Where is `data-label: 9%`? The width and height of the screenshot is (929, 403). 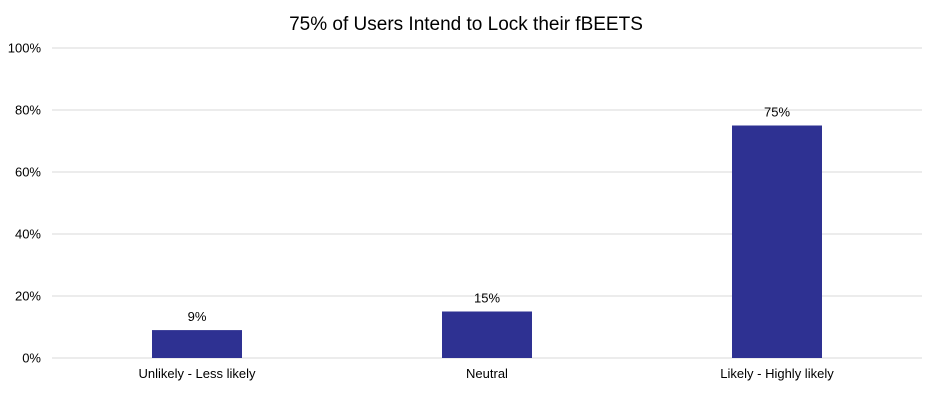
data-label: 9% is located at coordinates (197, 316).